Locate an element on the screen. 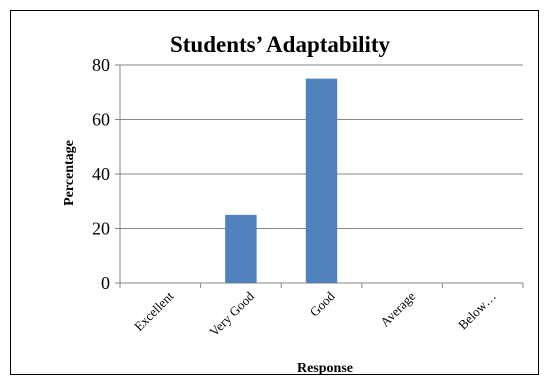 Image resolution: width=550 pixels, height=385 pixels. x-category-label: Average is located at coordinates (397, 308).